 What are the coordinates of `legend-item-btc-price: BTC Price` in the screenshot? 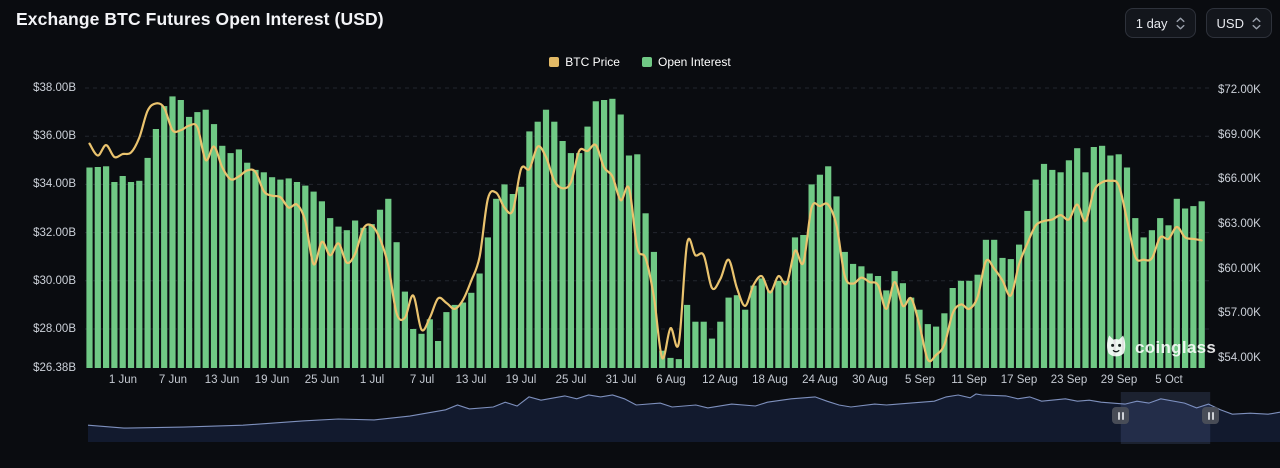 It's located at (584, 62).